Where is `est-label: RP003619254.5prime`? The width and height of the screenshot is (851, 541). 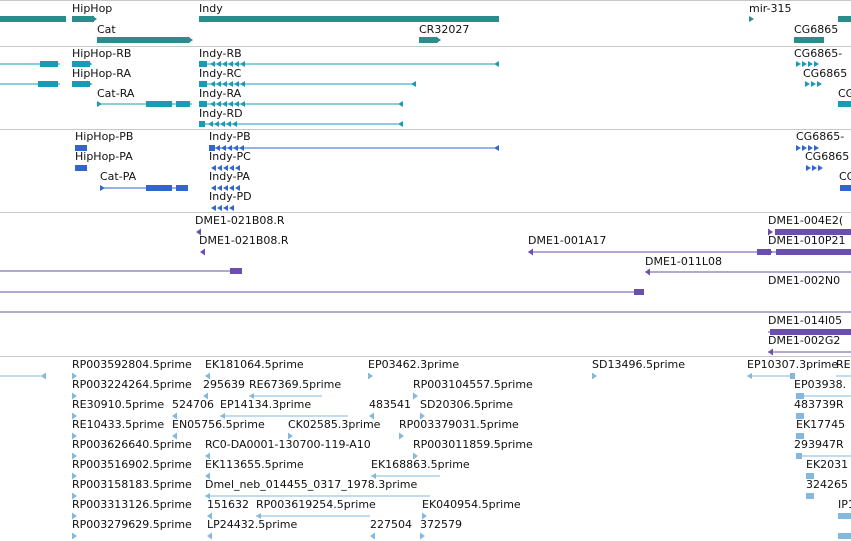
est-label: RP003619254.5prime is located at coordinates (316, 504).